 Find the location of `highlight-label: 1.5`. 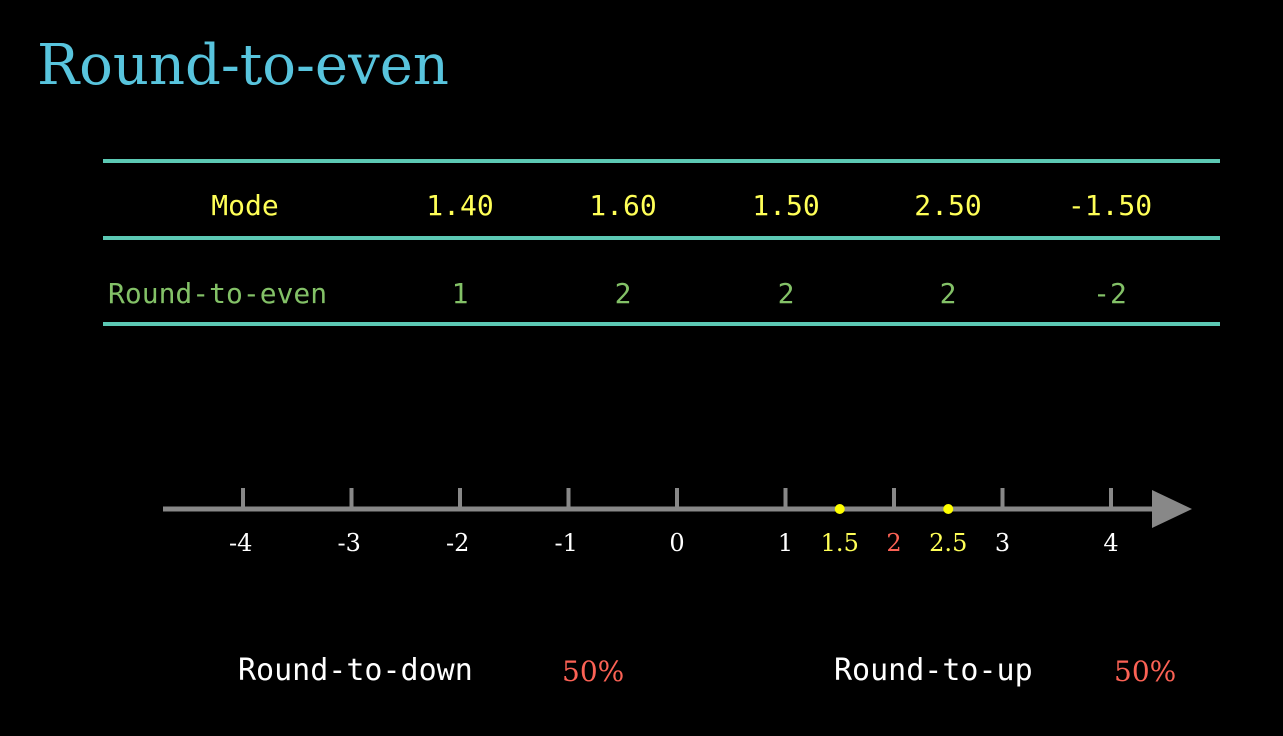

highlight-label: 1.5 is located at coordinates (839, 543).